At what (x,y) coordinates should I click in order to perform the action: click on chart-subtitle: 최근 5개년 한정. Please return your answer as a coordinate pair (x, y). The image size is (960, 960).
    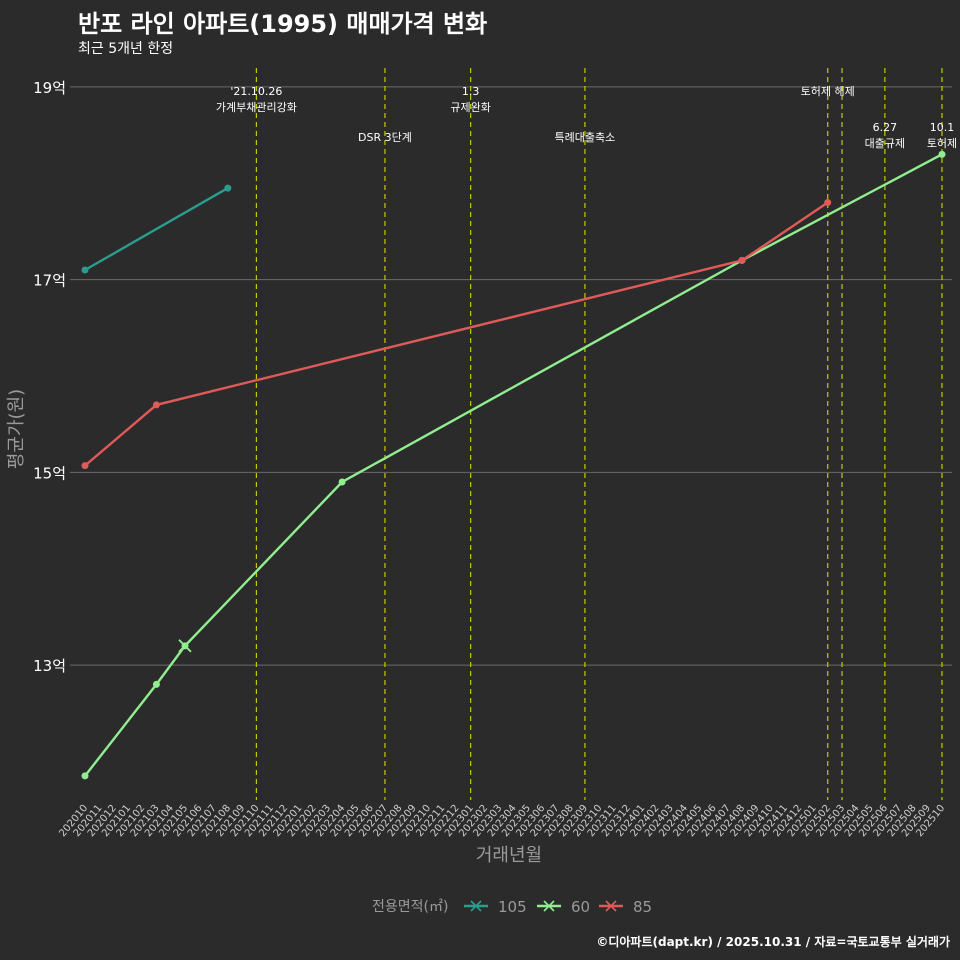
    Looking at the image, I should click on (126, 49).